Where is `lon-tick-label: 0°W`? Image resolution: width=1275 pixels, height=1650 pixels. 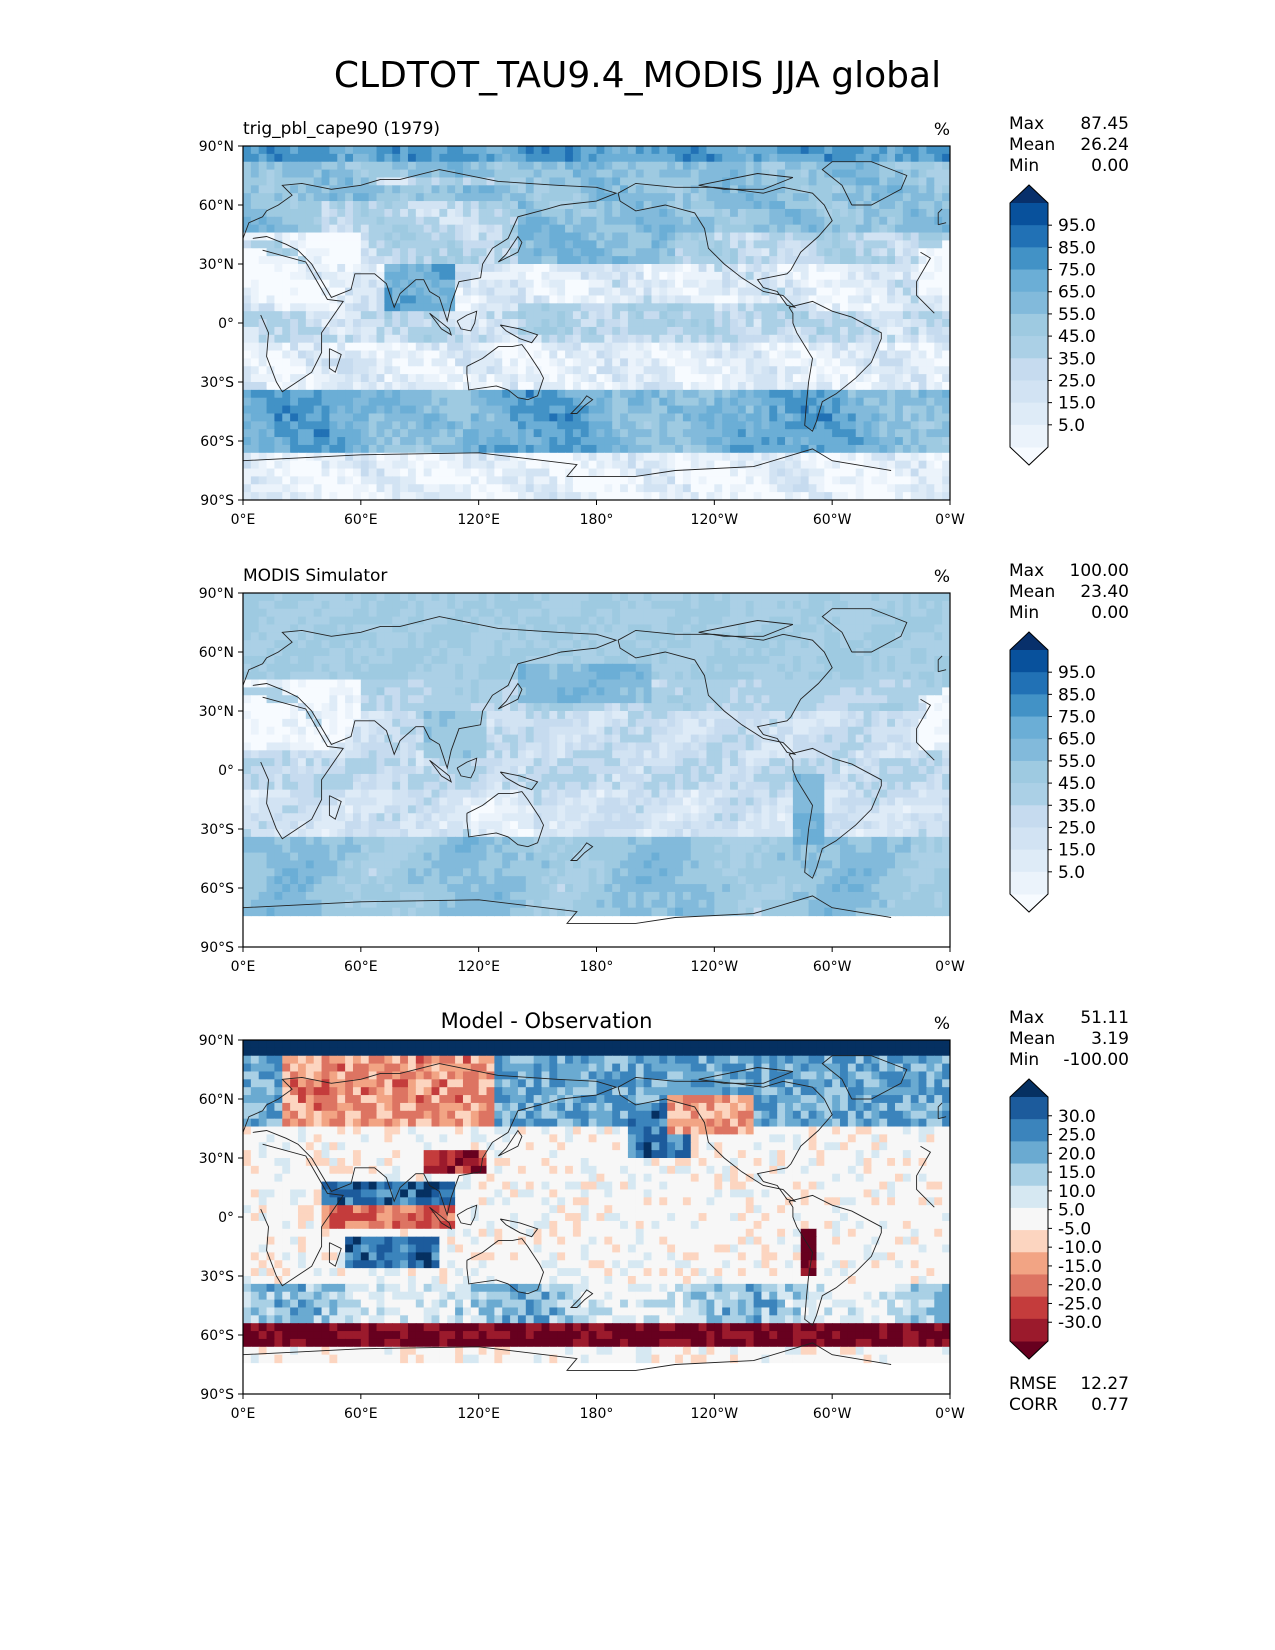
lon-tick-label: 0°W is located at coordinates (950, 520).